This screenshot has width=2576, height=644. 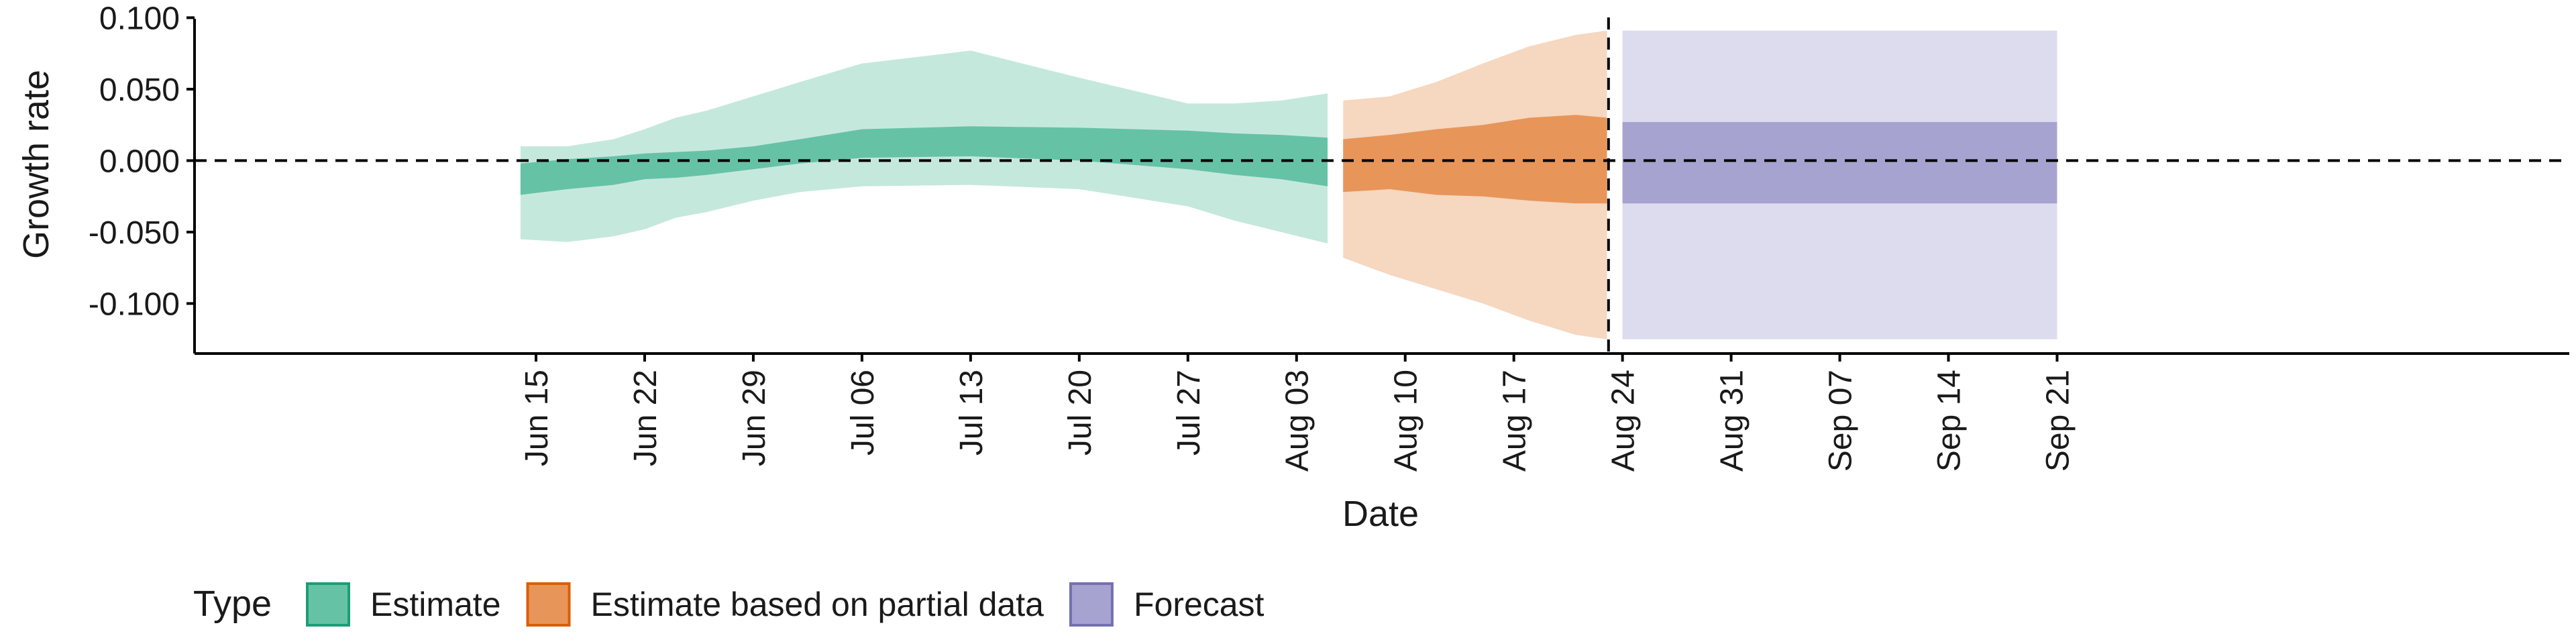 I want to click on legend-label-forecast: Forecast, so click(x=1199, y=604).